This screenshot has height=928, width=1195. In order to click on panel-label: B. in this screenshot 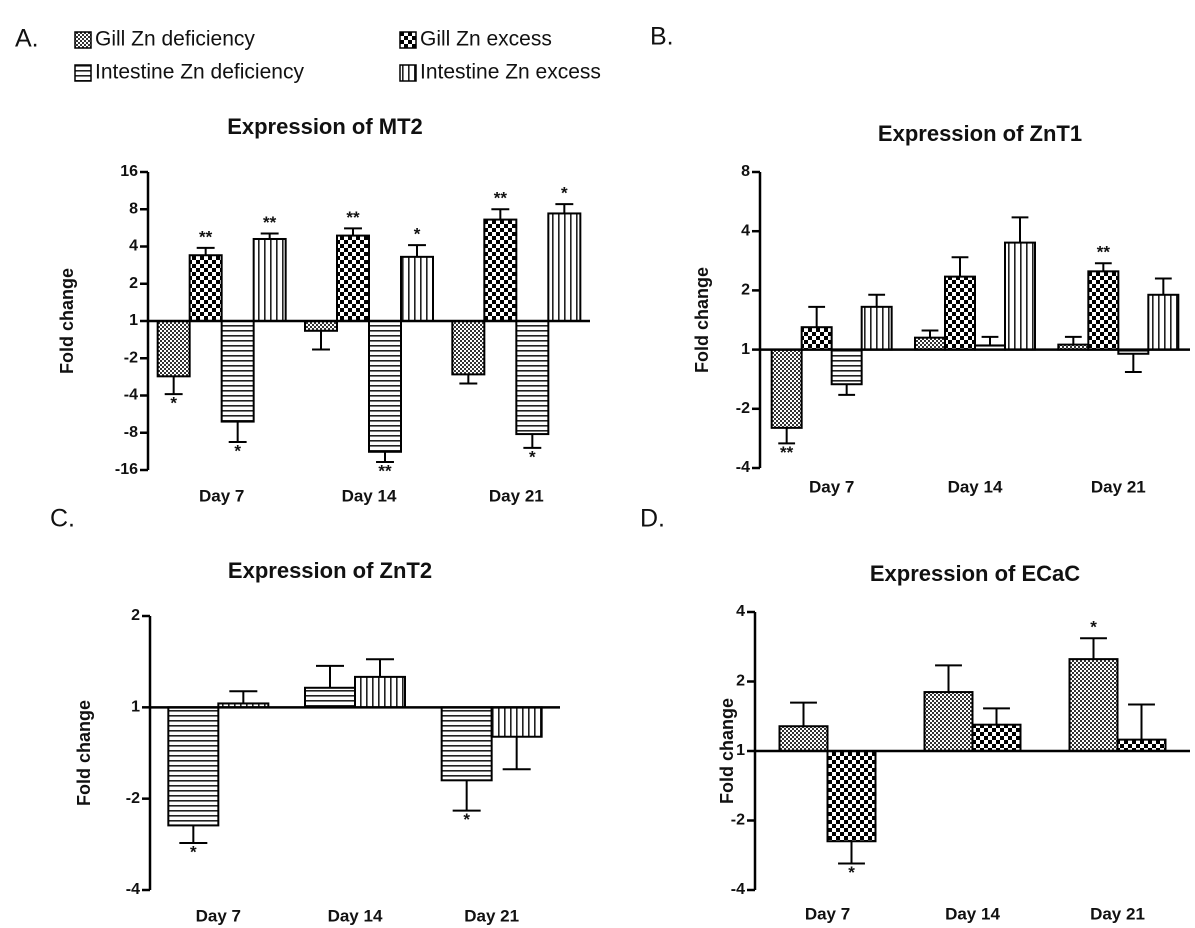, I will do `click(662, 37)`.